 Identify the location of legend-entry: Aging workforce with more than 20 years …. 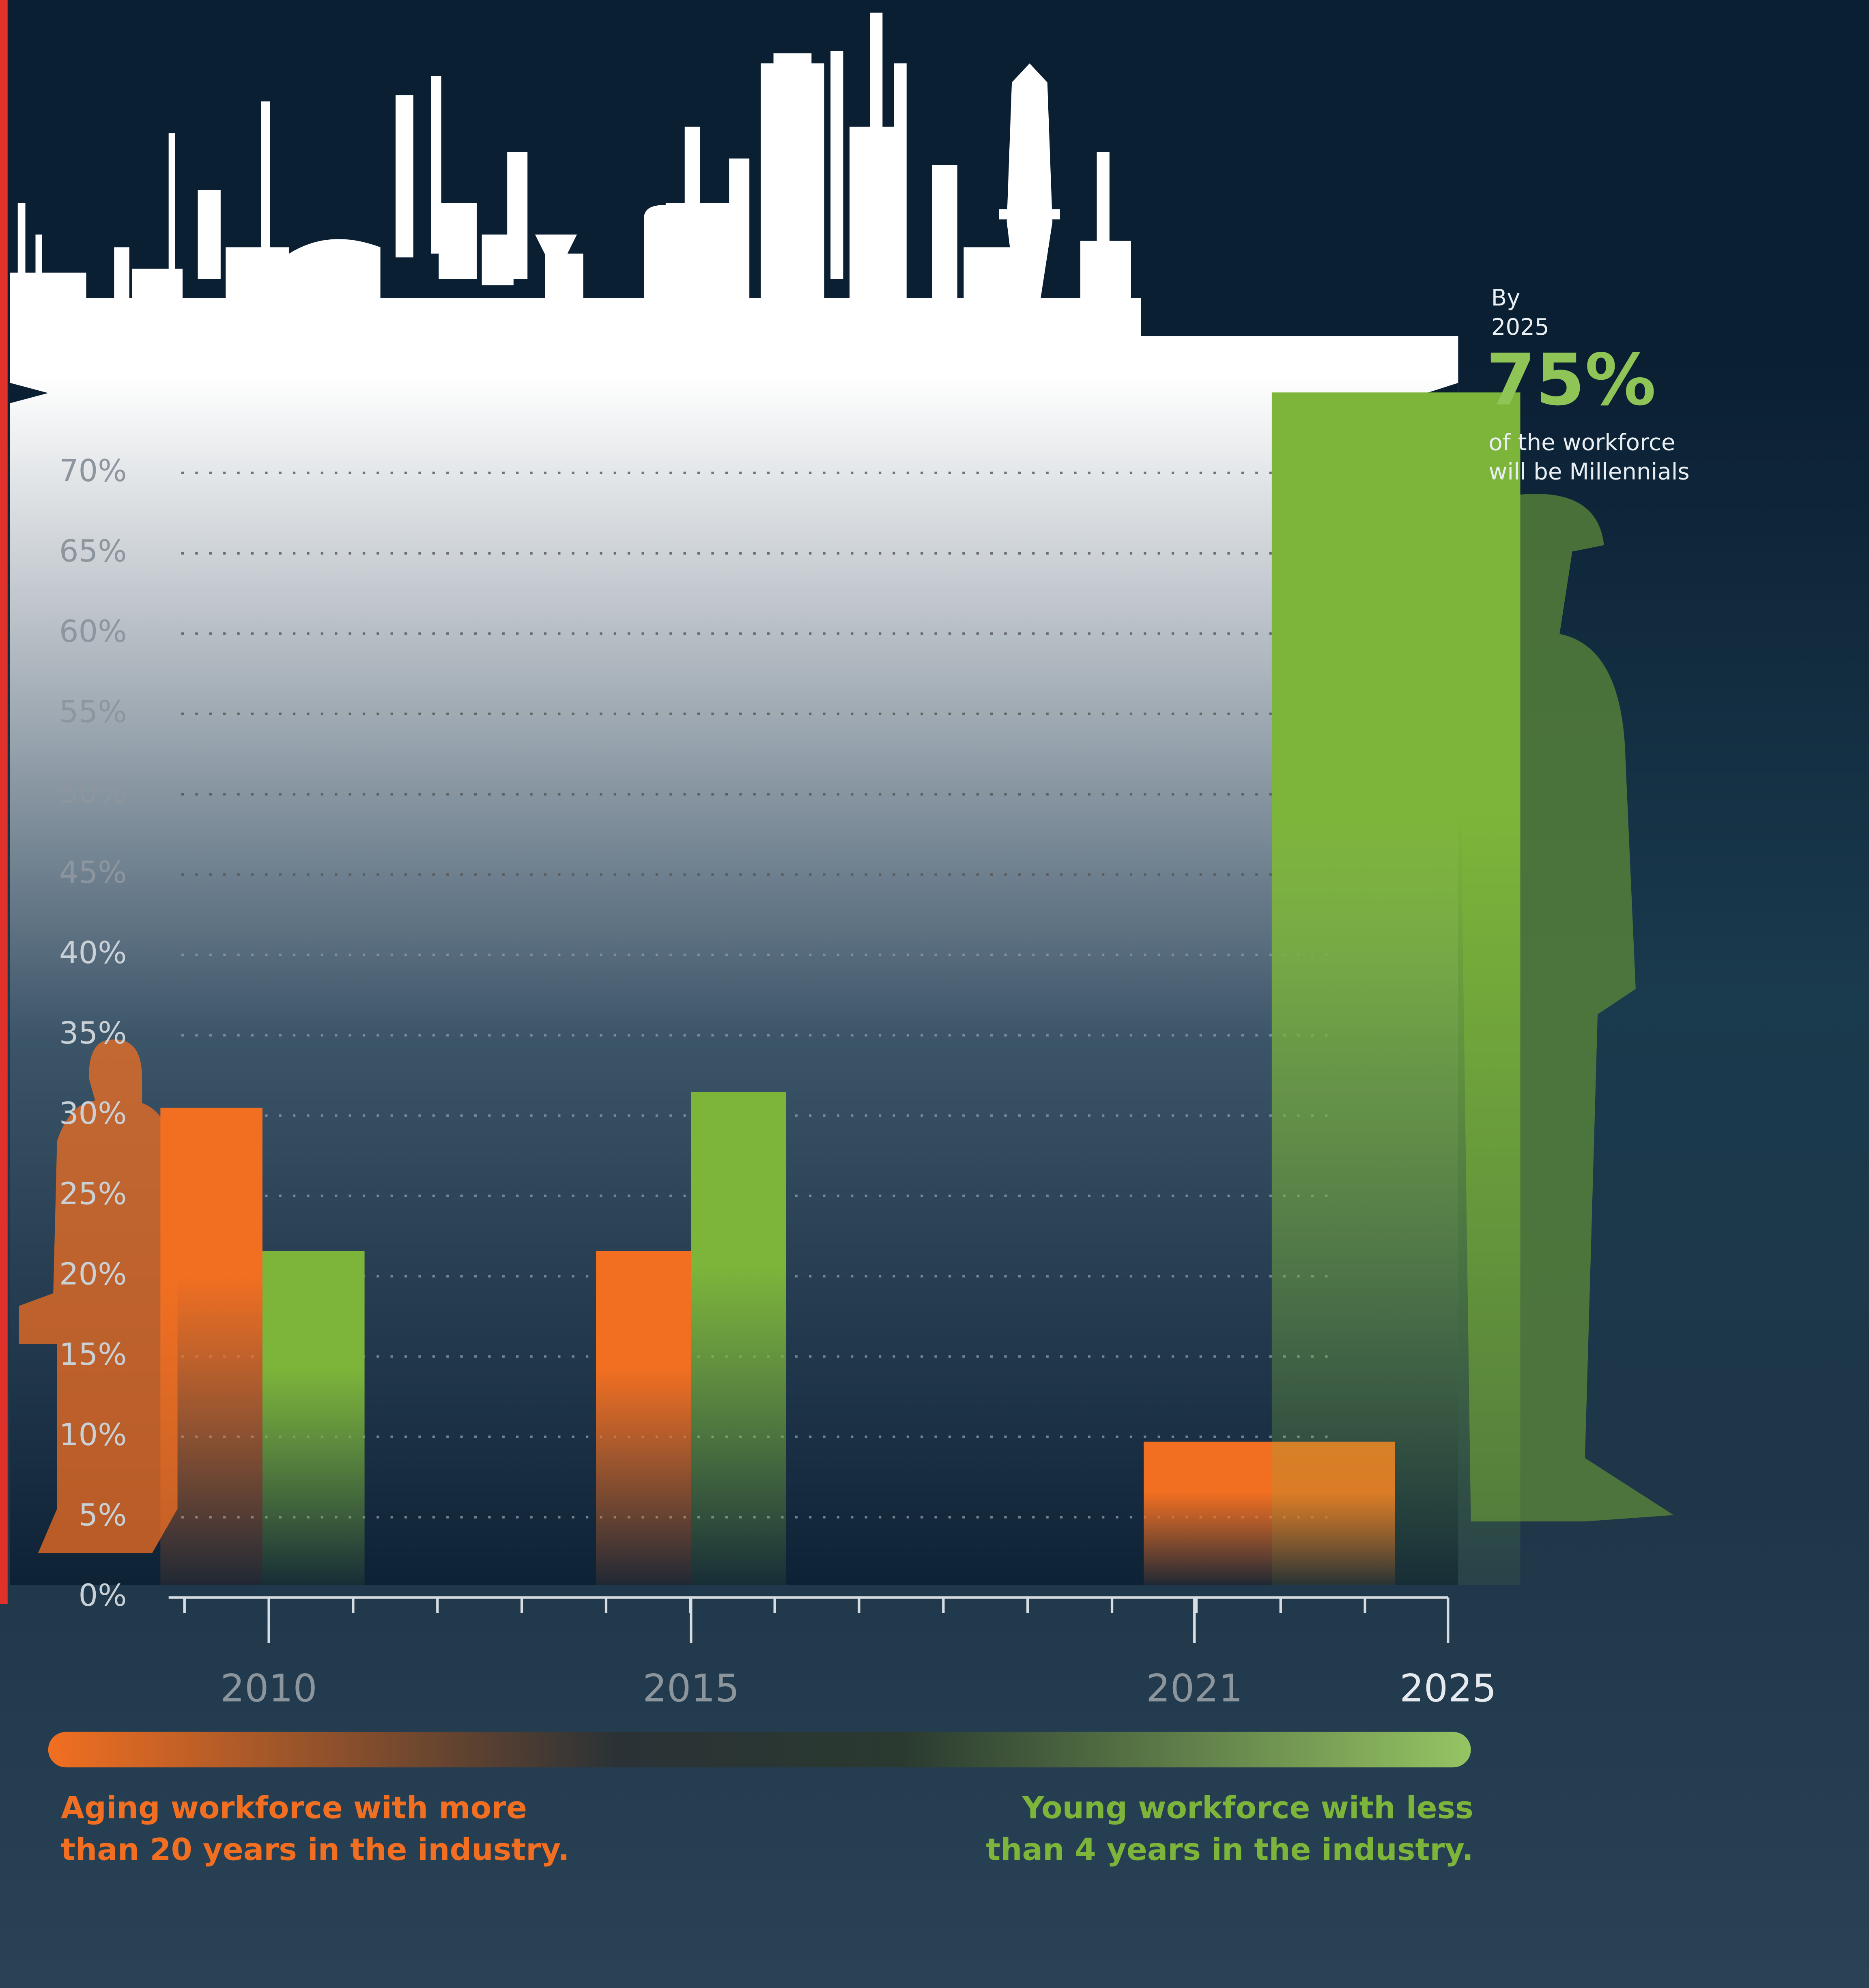
(315, 1829).